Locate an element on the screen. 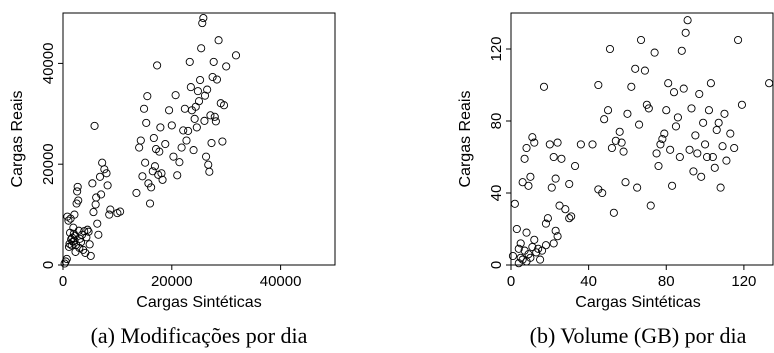  x-tick-label: 20000 is located at coordinates (172, 281).